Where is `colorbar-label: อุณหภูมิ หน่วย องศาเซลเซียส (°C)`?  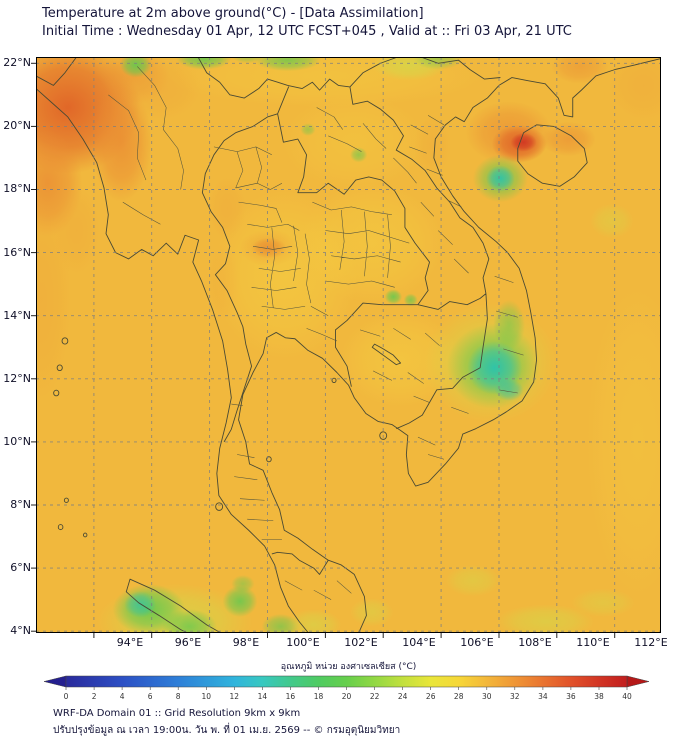
colorbar-label: อุณหภูมิ หน่วย องศาเซลเซียส (°C) is located at coordinates (348, 667).